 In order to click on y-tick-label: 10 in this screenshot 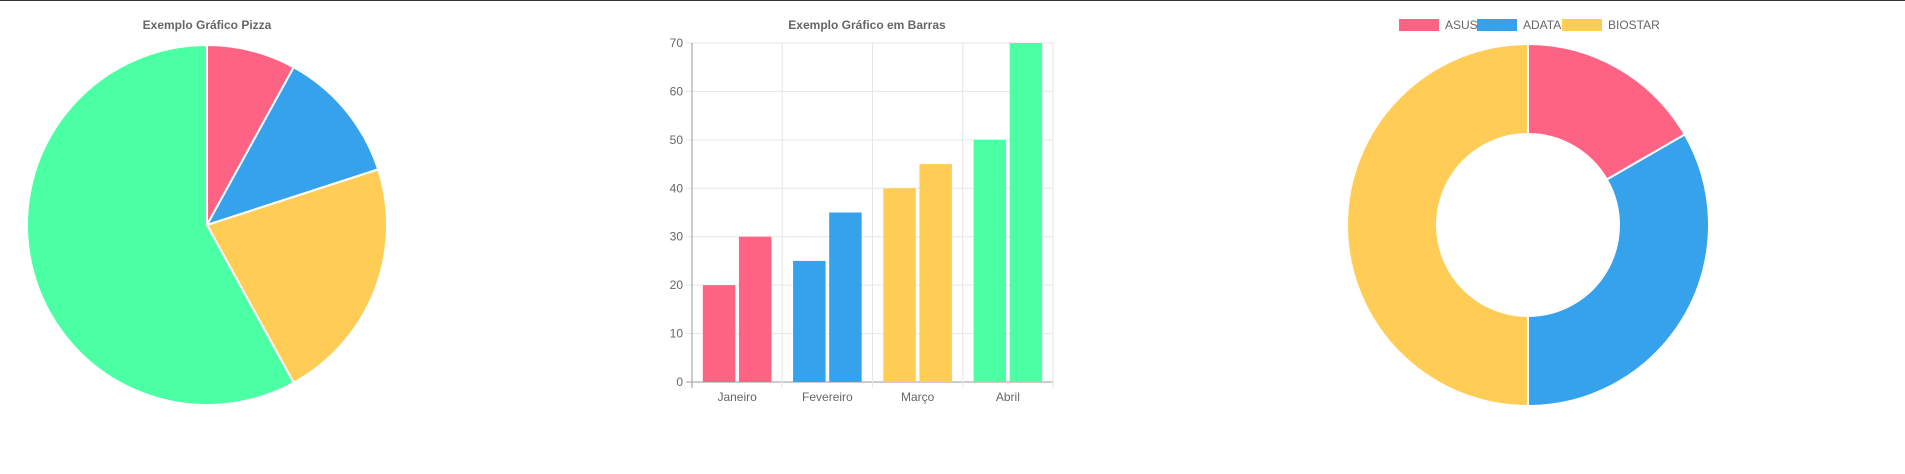, I will do `click(677, 334)`.